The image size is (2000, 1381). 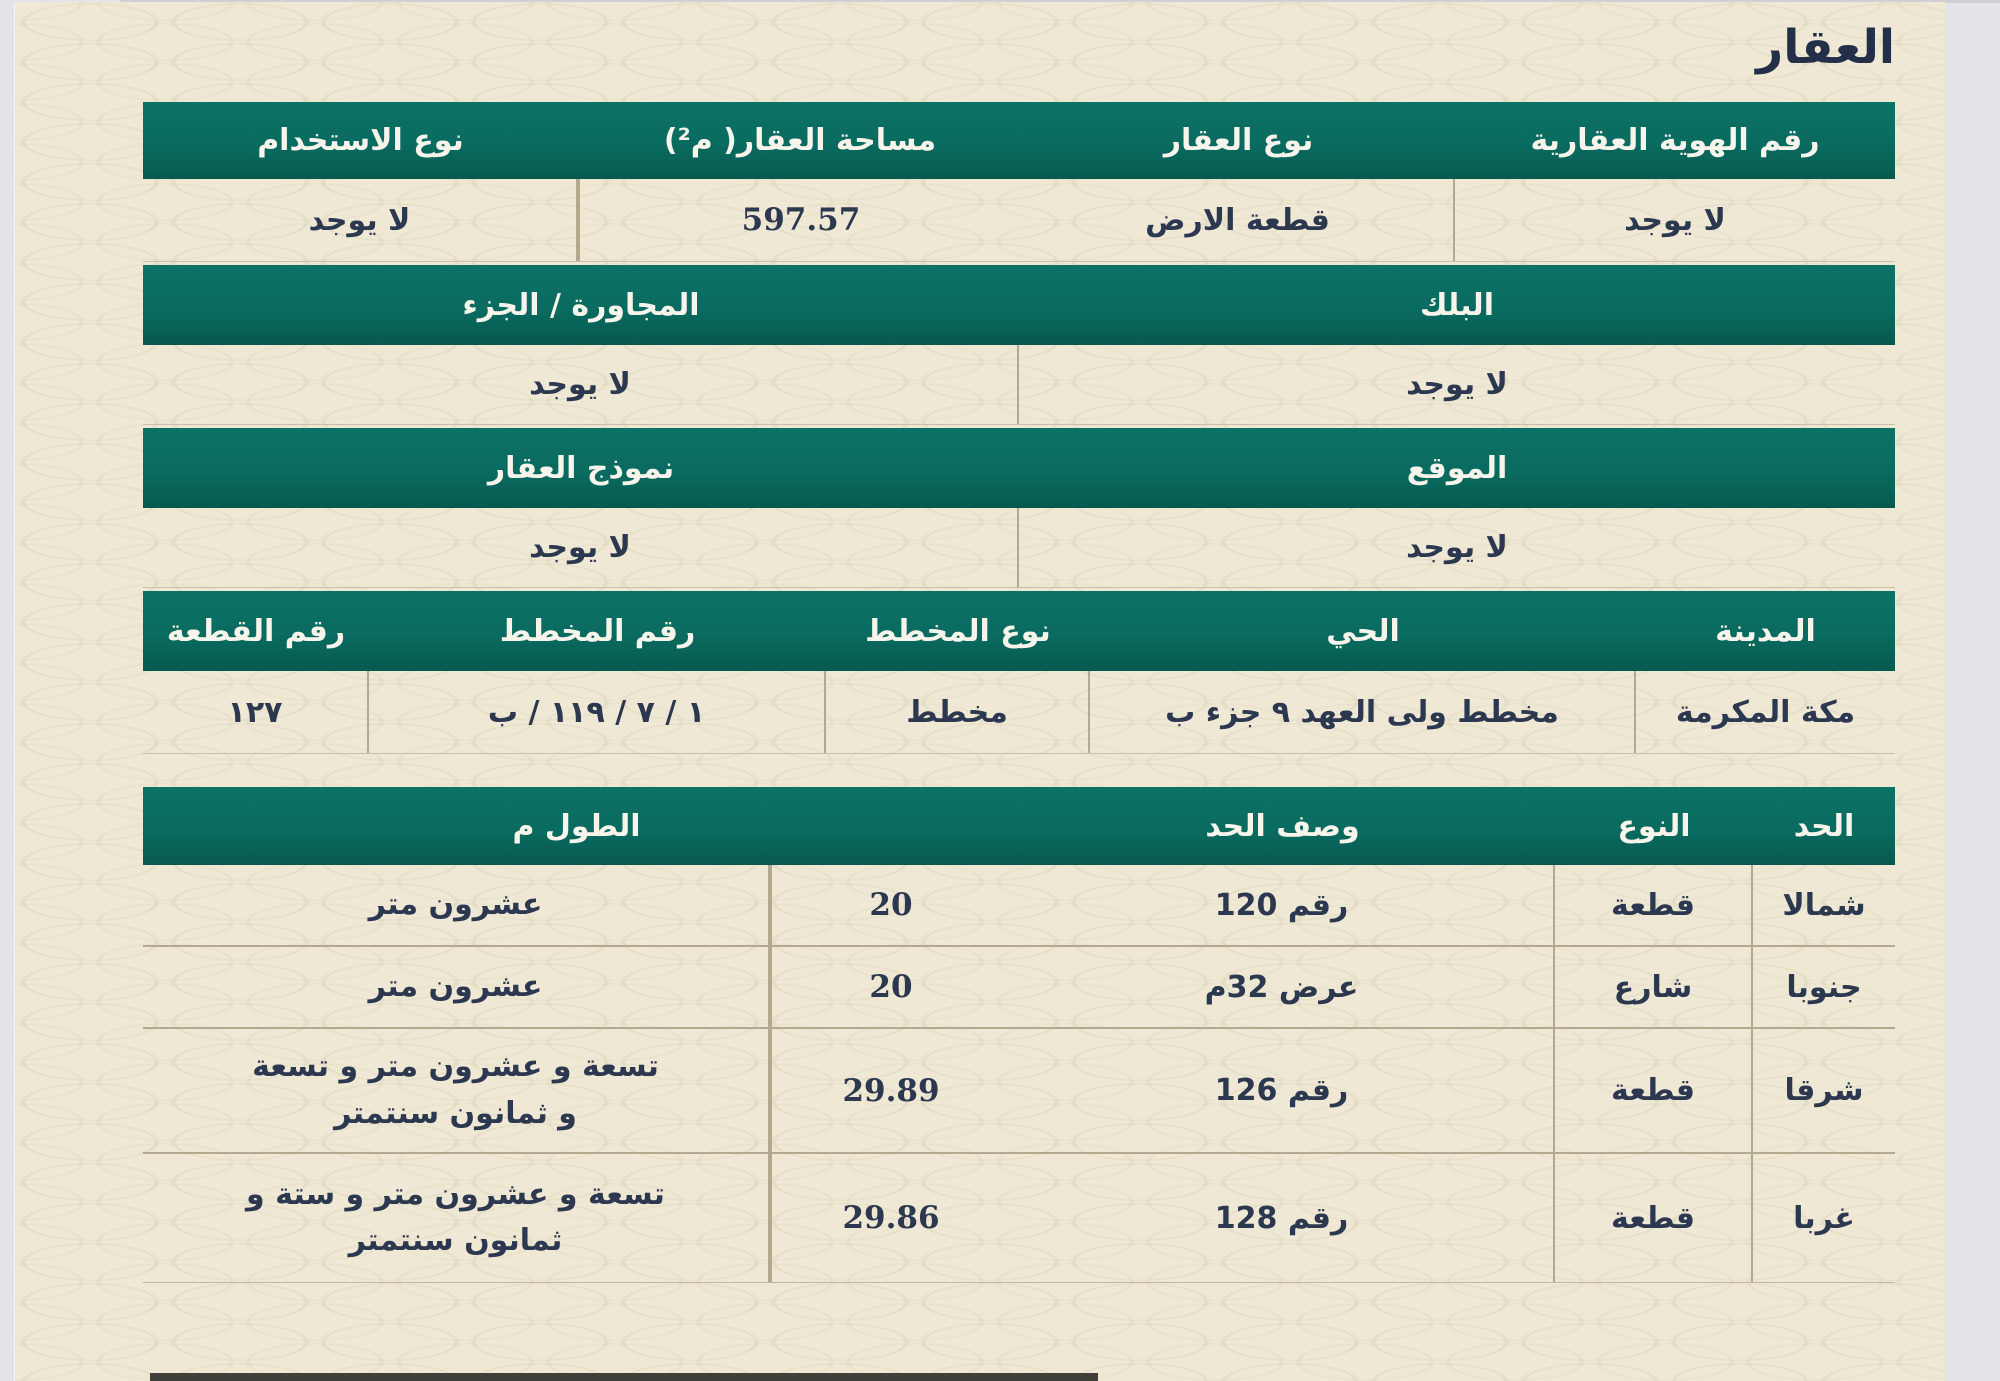 I want to click on td-west-type: قطعة, so click(x=1654, y=1218).